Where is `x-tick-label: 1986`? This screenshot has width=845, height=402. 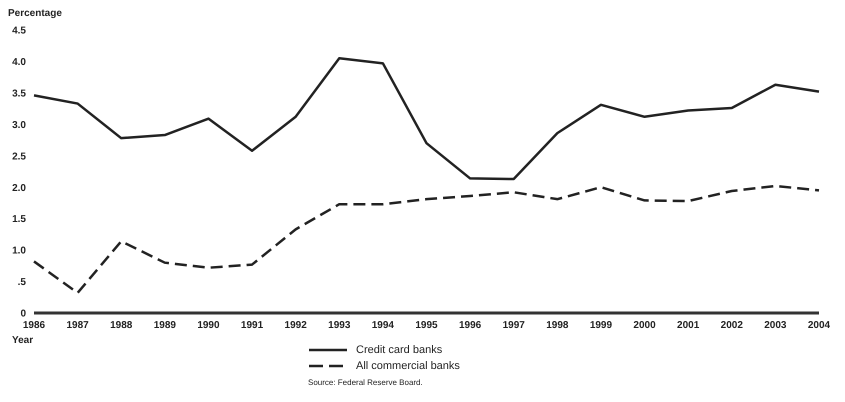
x-tick-label: 1986 is located at coordinates (34, 326).